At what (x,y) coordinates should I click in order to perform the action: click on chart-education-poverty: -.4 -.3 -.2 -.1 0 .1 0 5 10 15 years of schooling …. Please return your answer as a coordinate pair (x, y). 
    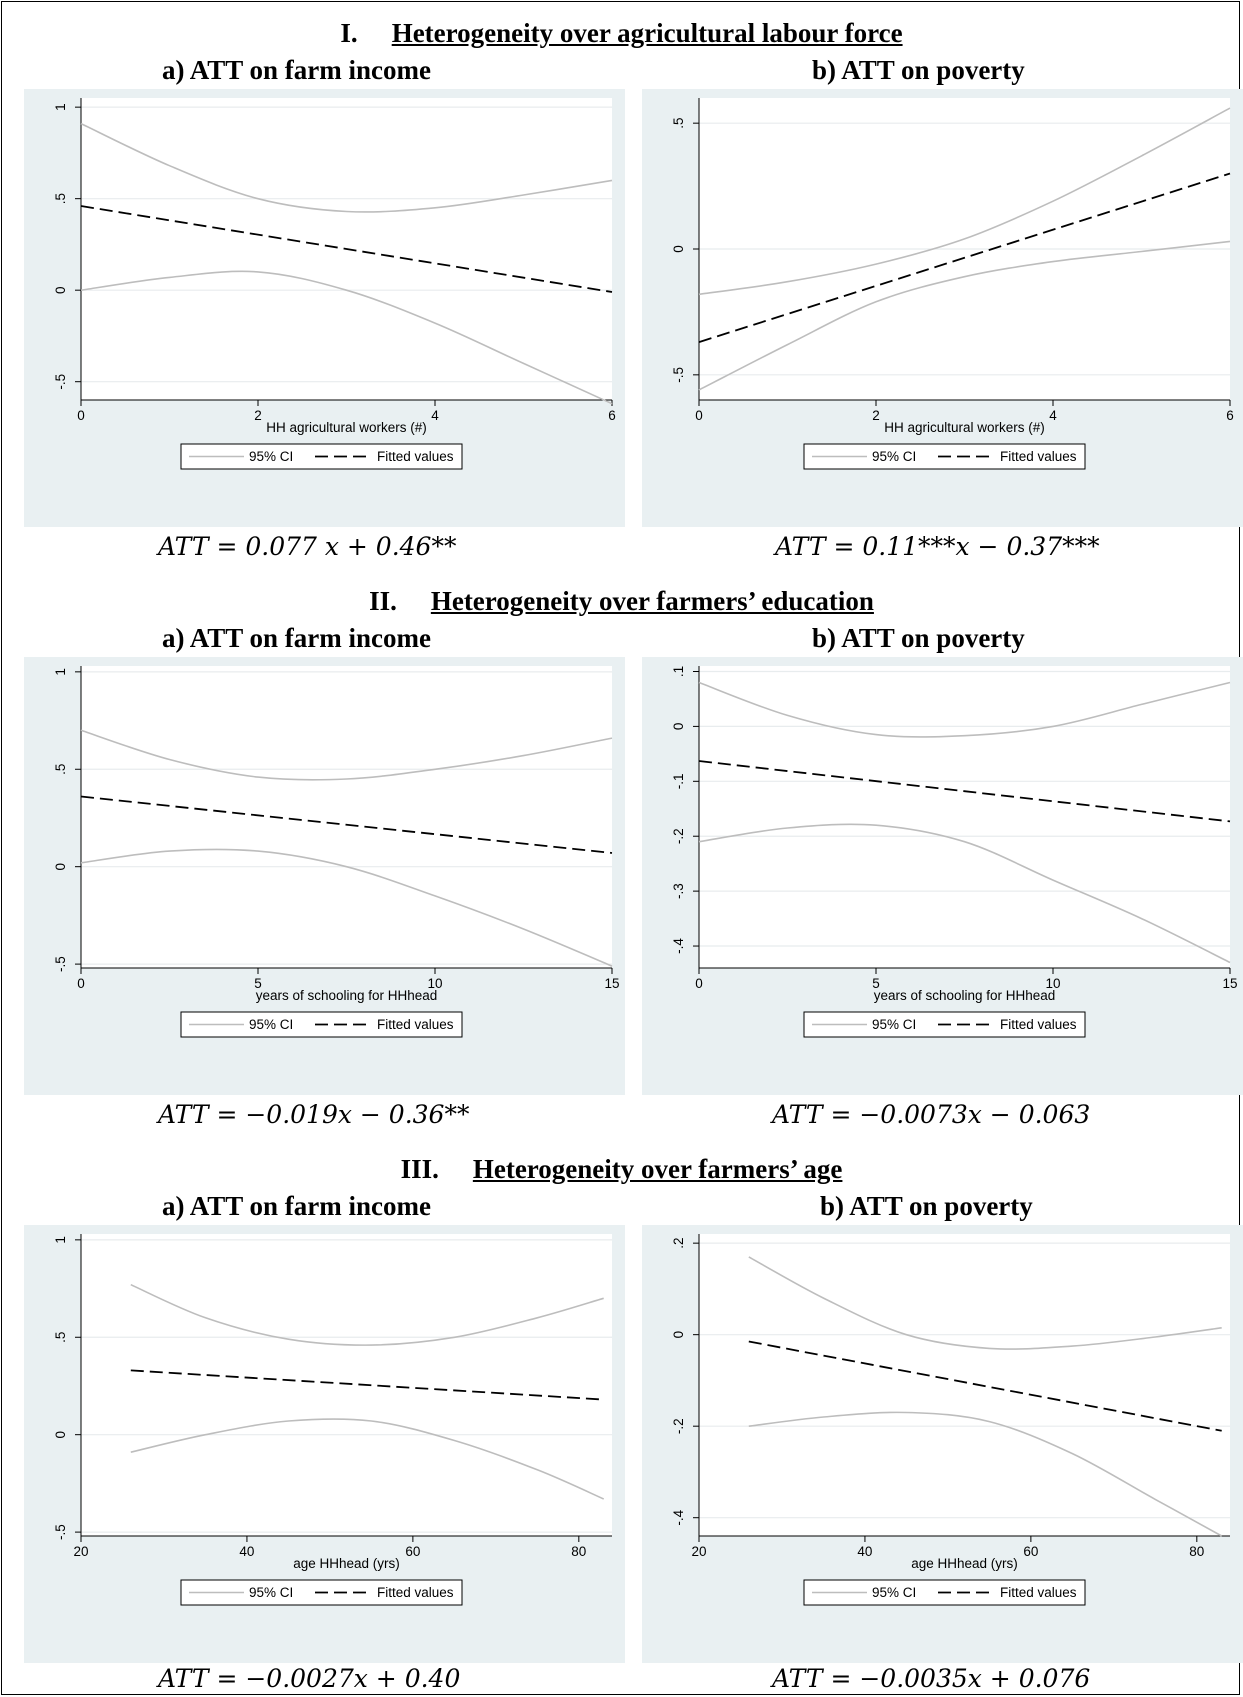
    Looking at the image, I should click on (942, 876).